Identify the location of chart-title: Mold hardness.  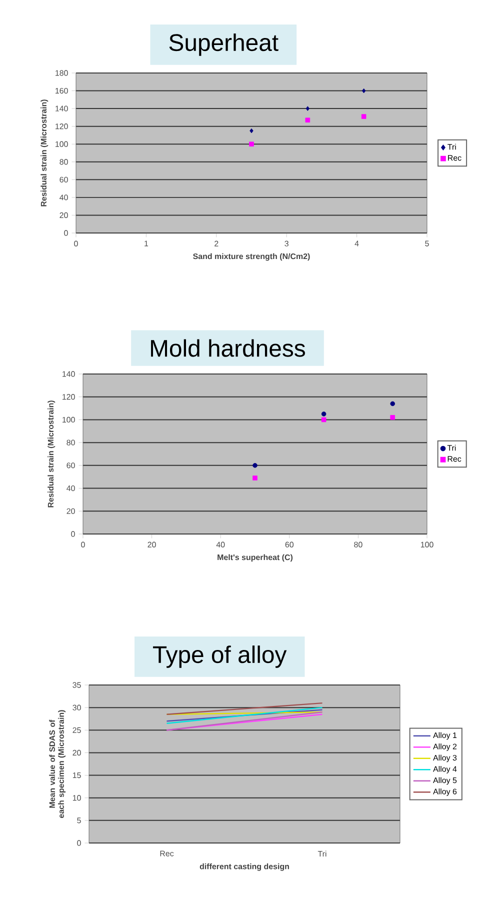
(228, 348).